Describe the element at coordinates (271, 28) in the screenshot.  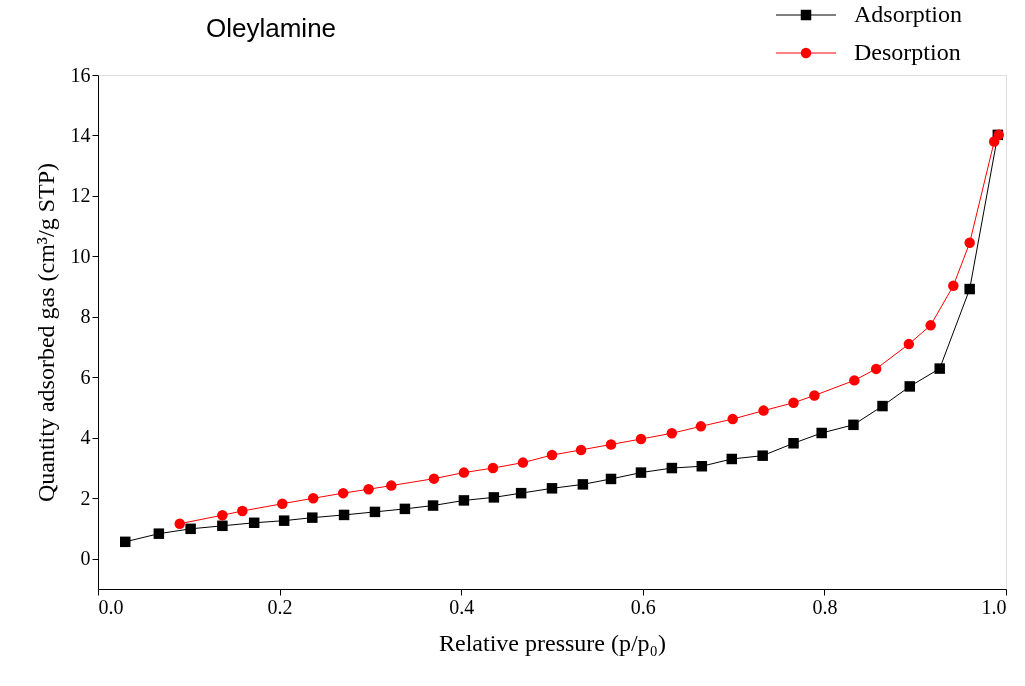
I see `chart-title: Oleylamine` at that location.